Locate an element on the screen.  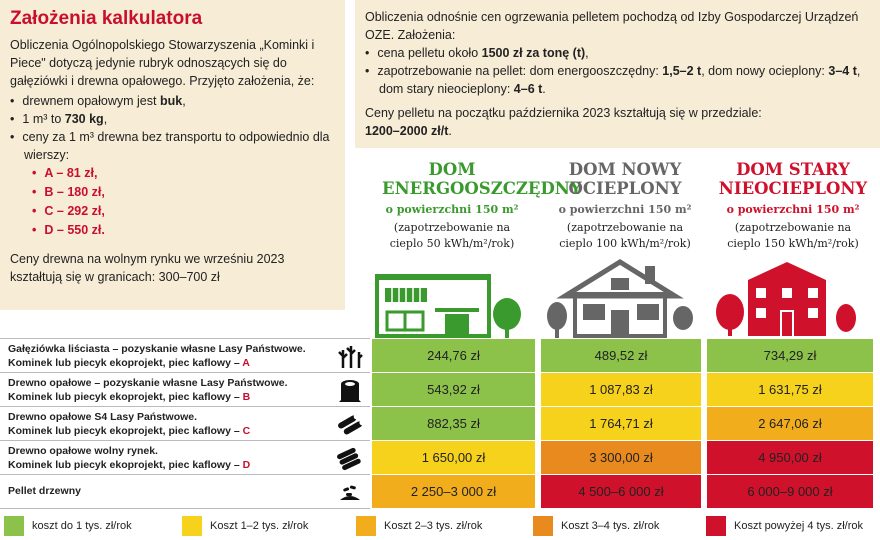
house-title: DOM NOWY OCIEPLONY is located at coordinates (625, 179).